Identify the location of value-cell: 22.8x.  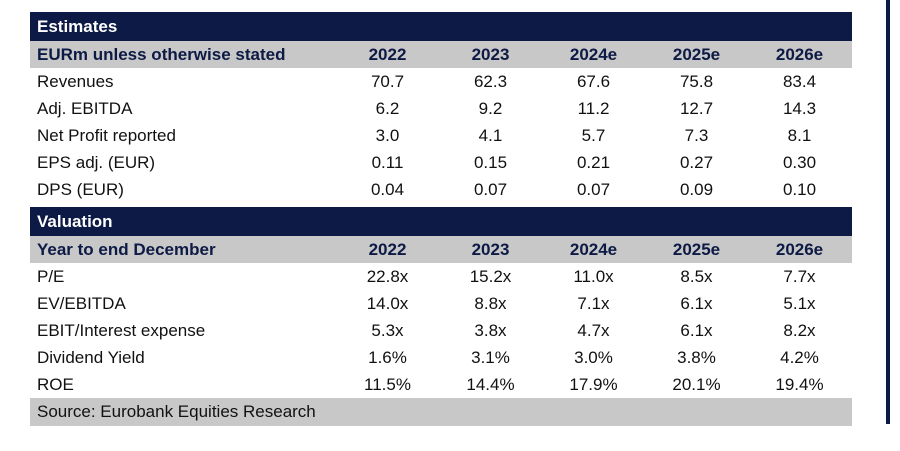
(387, 276).